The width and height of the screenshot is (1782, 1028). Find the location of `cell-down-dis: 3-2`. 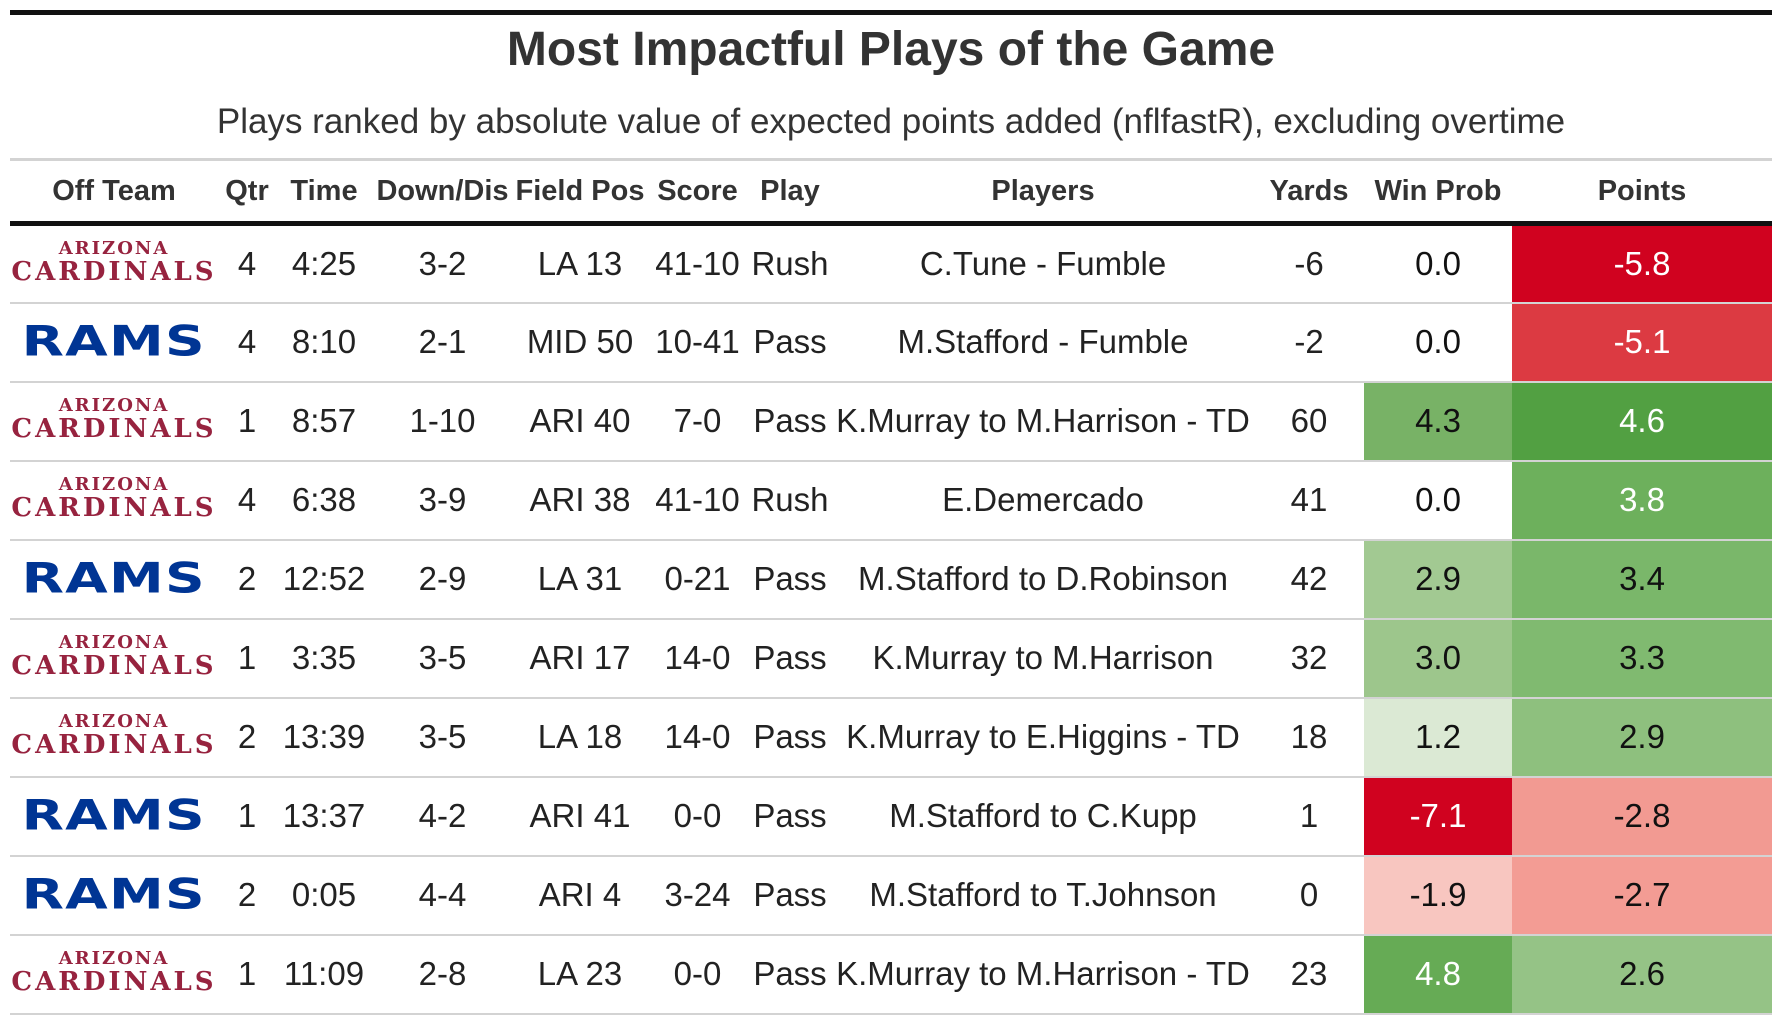

cell-down-dis: 3-2 is located at coordinates (442, 263).